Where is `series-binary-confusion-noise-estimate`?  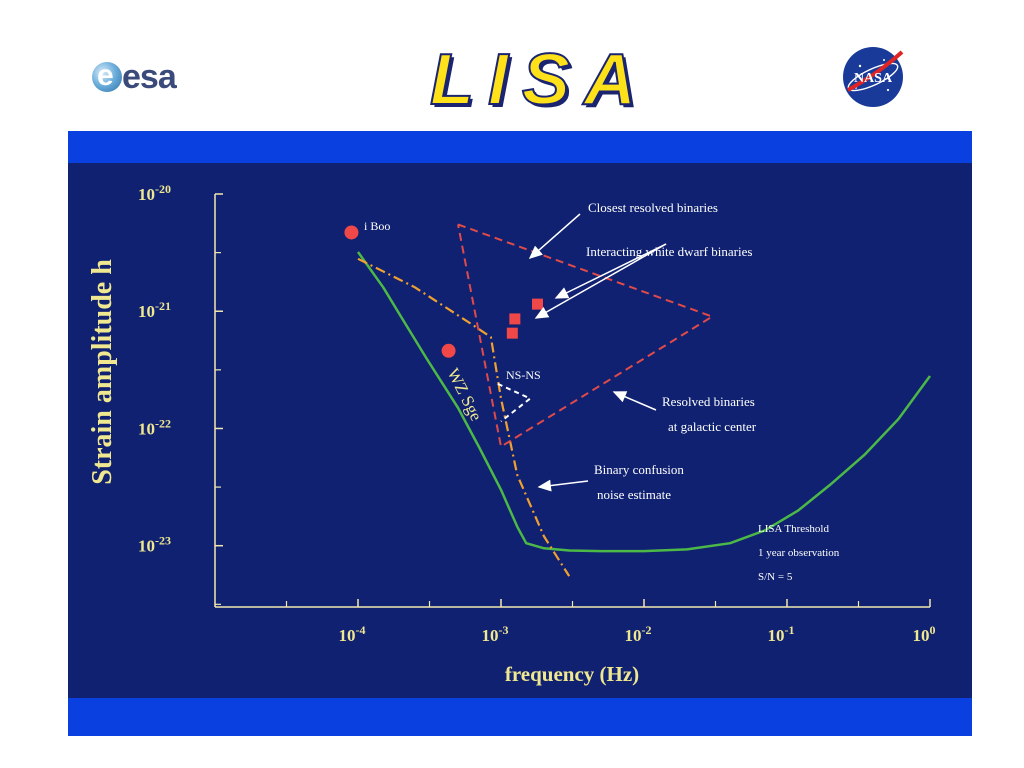
series-binary-confusion-noise-estimate is located at coordinates (464, 417).